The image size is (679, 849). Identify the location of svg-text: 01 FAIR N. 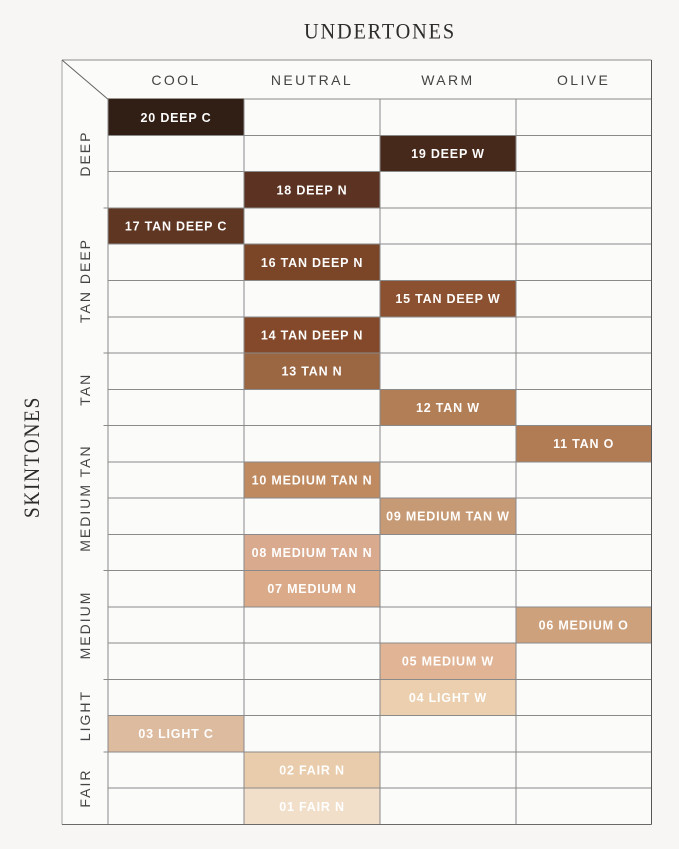
(312, 807).